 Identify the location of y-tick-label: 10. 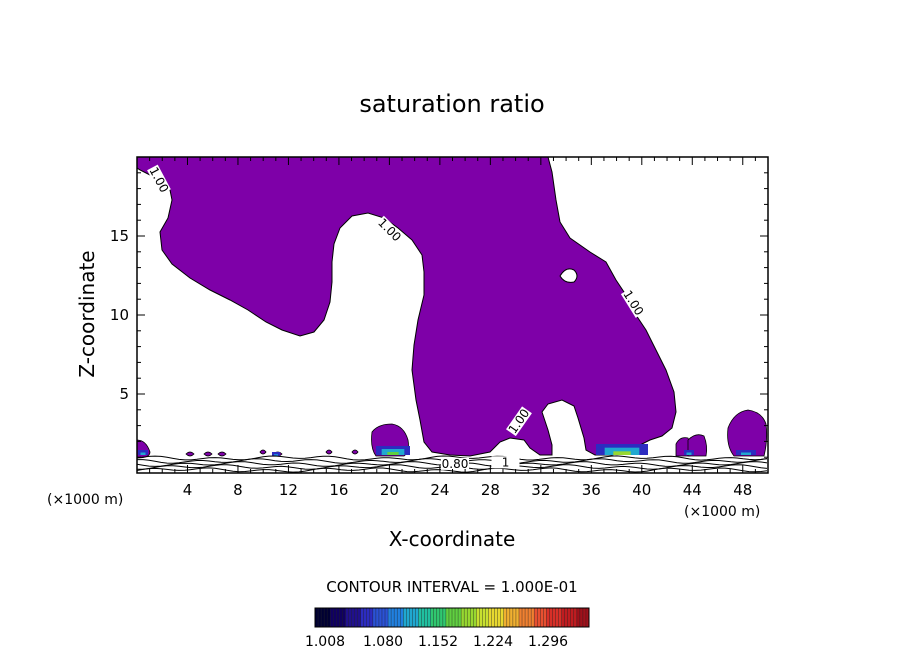
(119, 315).